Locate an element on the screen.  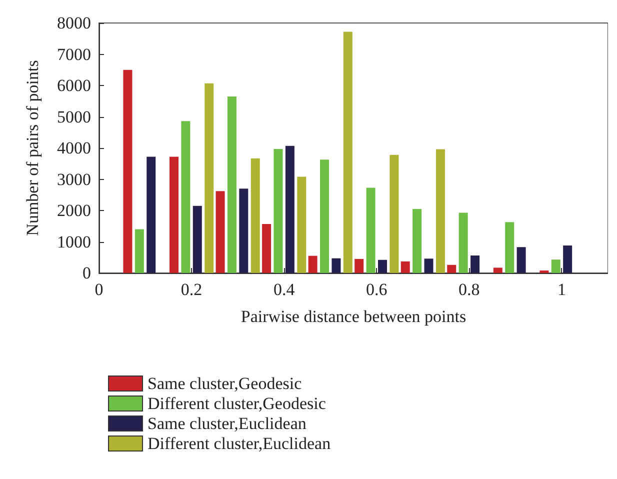
x-tick-label: 1 is located at coordinates (561, 289).